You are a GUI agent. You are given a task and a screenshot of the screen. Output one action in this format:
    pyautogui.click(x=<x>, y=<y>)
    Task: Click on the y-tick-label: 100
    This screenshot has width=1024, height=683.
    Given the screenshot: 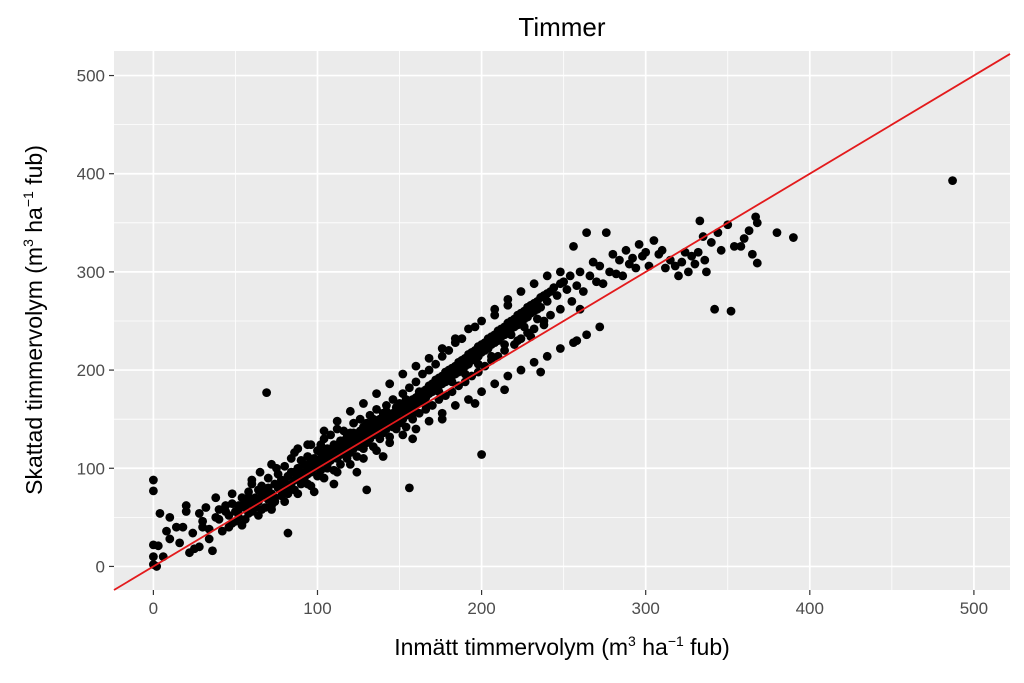 What is the action you would take?
    pyautogui.click(x=91, y=468)
    